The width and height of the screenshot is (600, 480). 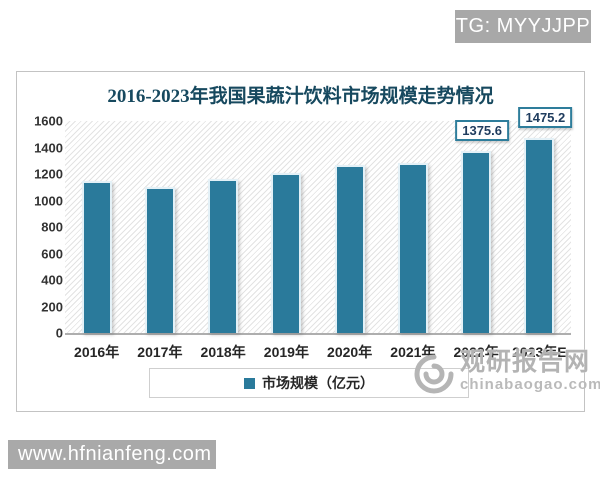 I want to click on x-tick-label: 2022年, so click(x=476, y=352).